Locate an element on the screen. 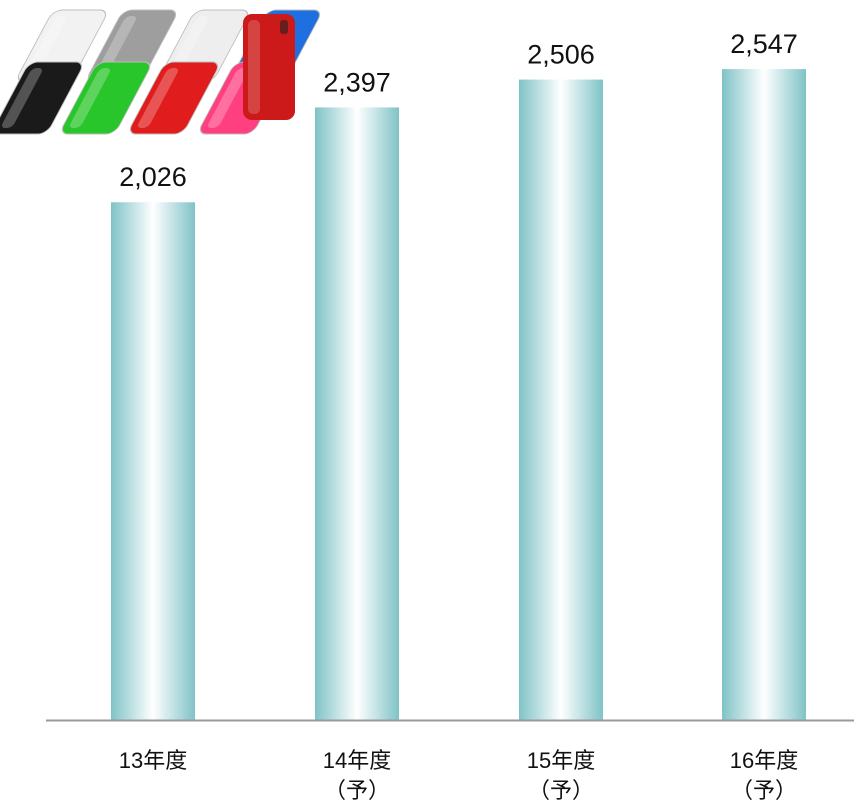  category-label-2-line-1: 14年度 is located at coordinates (357, 760).